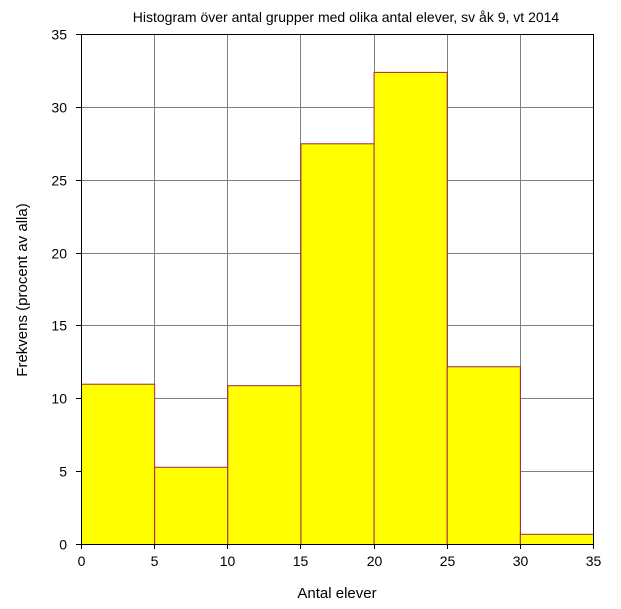 The image size is (621, 609). I want to click on y-tick-label-6: 30, so click(59, 108).